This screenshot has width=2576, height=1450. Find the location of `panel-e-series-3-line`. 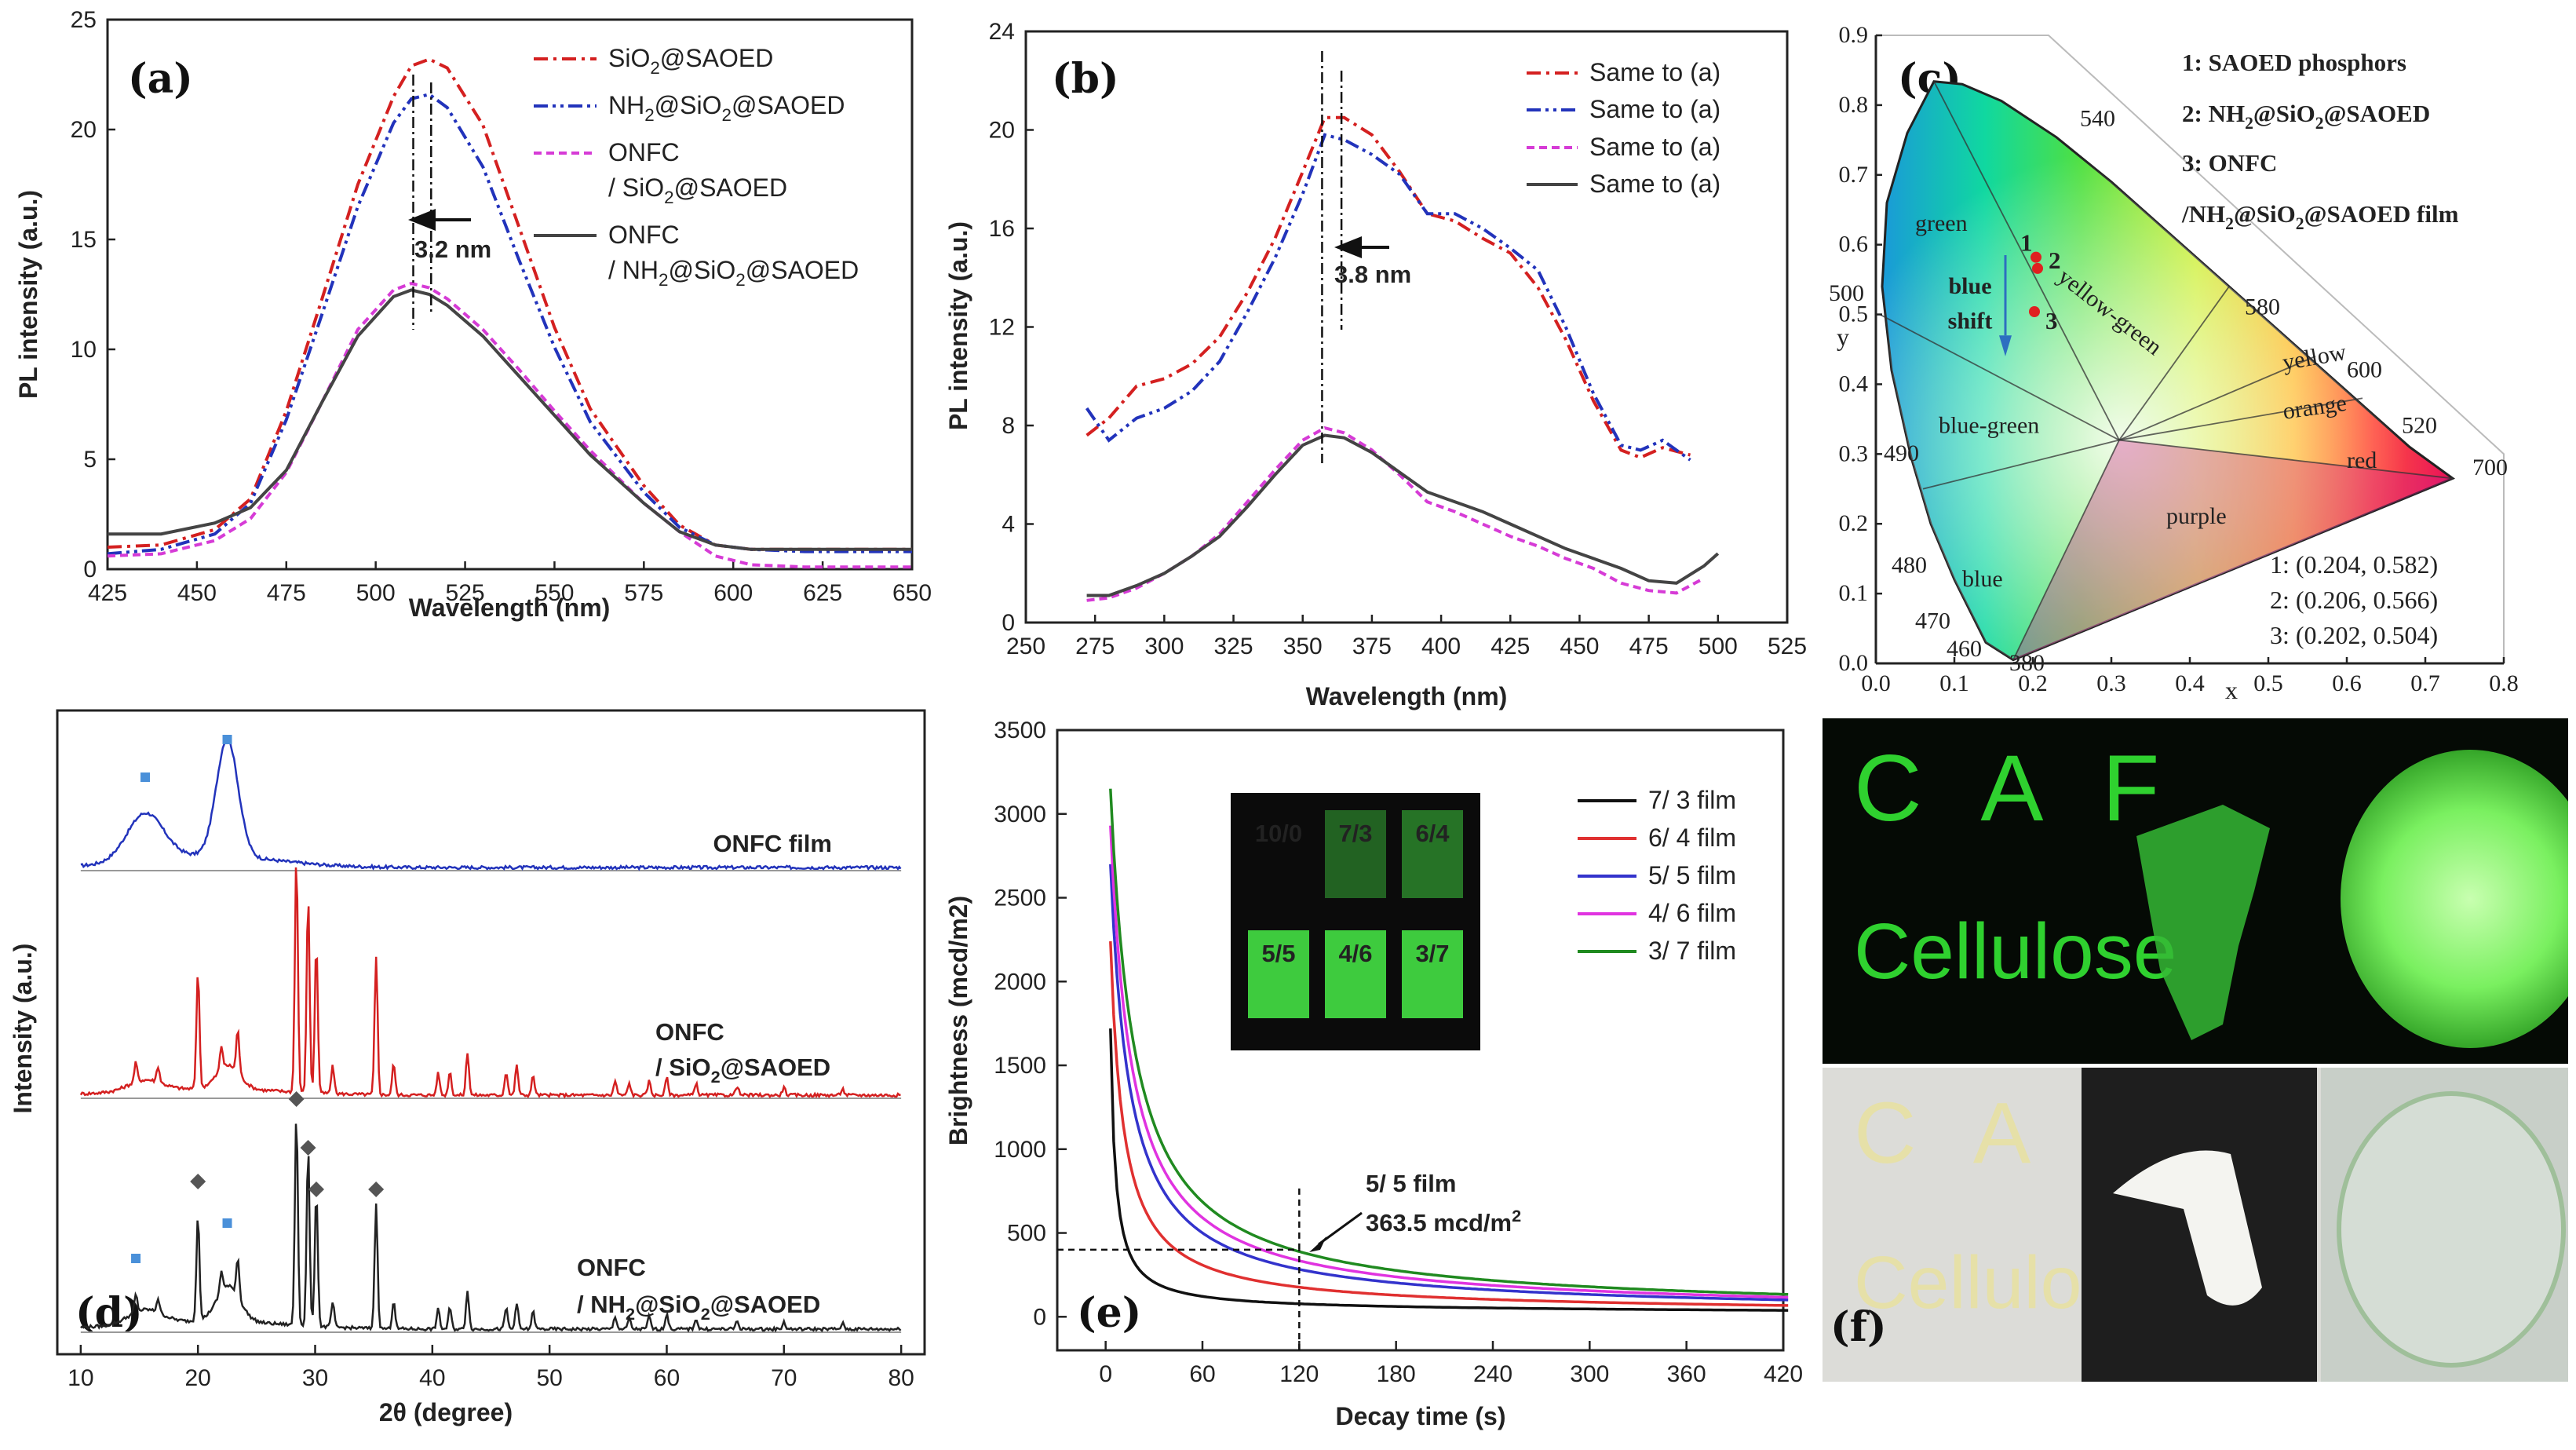

panel-e-series-3-line is located at coordinates (1449, 1062).